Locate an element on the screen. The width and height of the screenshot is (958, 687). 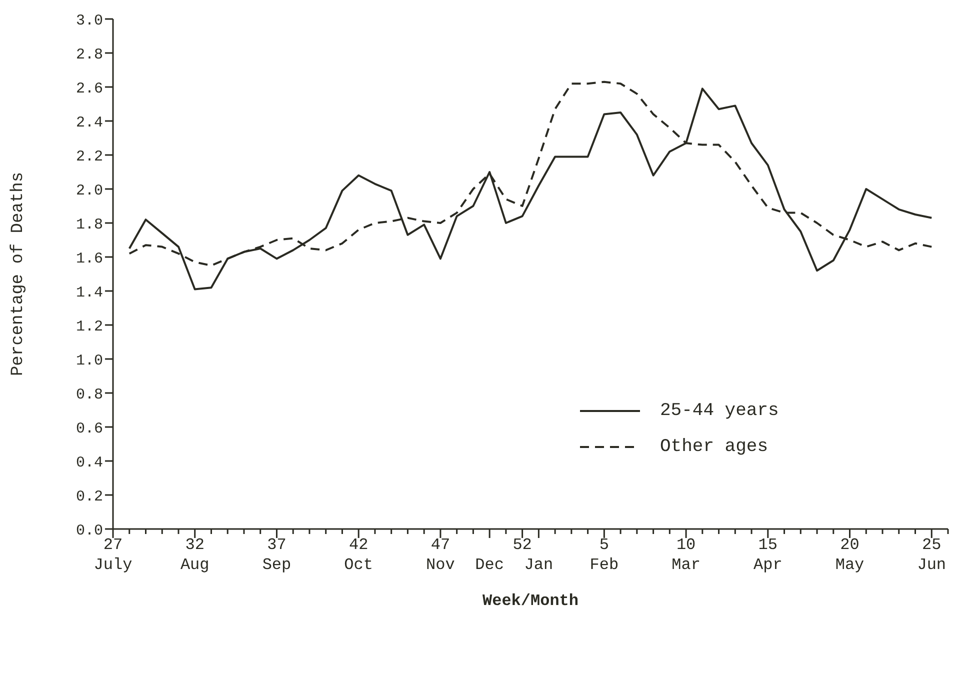
x-tick-label: Jan is located at coordinates (539, 565).